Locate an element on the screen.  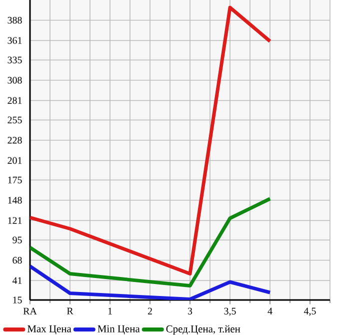
x-tick-label: 4 is located at coordinates (270, 311).